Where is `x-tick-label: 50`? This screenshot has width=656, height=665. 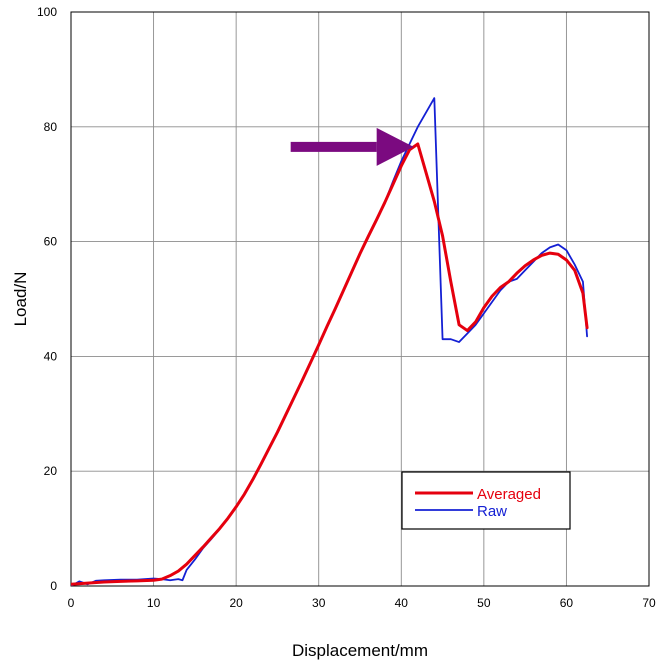
x-tick-label: 50 is located at coordinates (484, 603).